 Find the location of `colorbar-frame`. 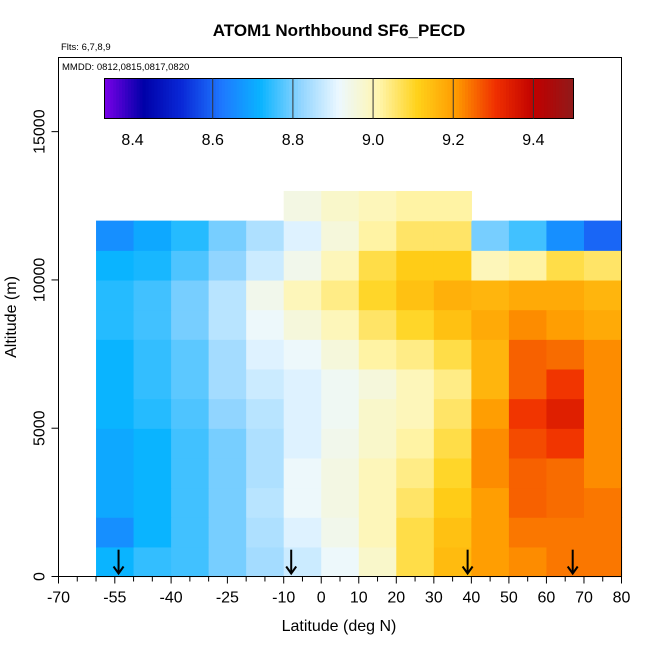

colorbar-frame is located at coordinates (339, 98).